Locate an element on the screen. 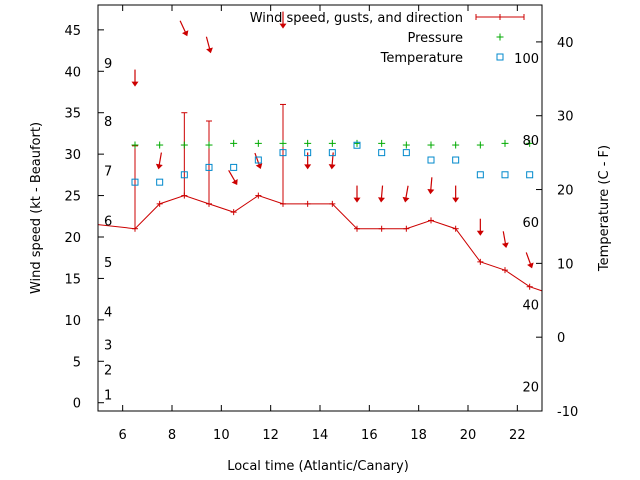  y-axis-right-label: Temperature (C - F) is located at coordinates (604, 208).